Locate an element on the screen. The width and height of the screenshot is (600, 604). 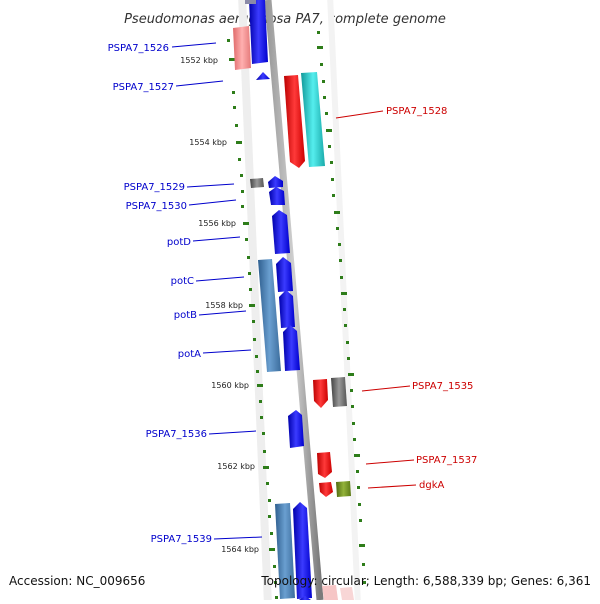
gene-bottom-pink2 is located at coordinates (347, 593).